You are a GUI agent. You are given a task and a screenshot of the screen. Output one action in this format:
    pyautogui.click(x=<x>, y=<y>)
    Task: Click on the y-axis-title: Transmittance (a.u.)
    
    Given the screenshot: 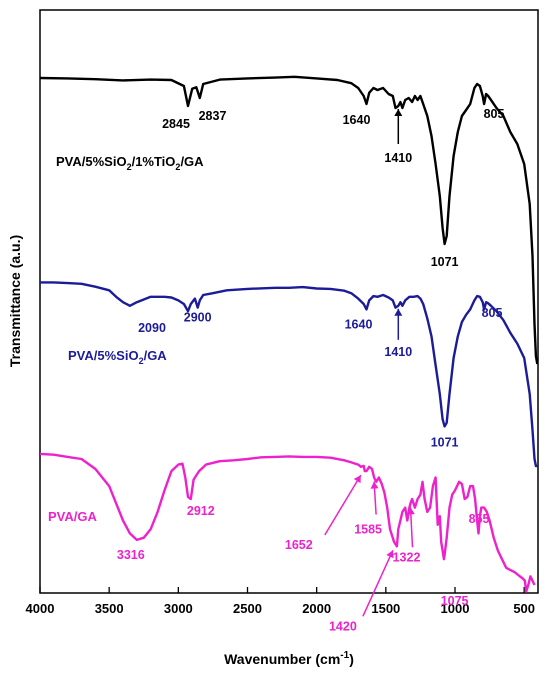 What is the action you would take?
    pyautogui.click(x=15, y=301)
    